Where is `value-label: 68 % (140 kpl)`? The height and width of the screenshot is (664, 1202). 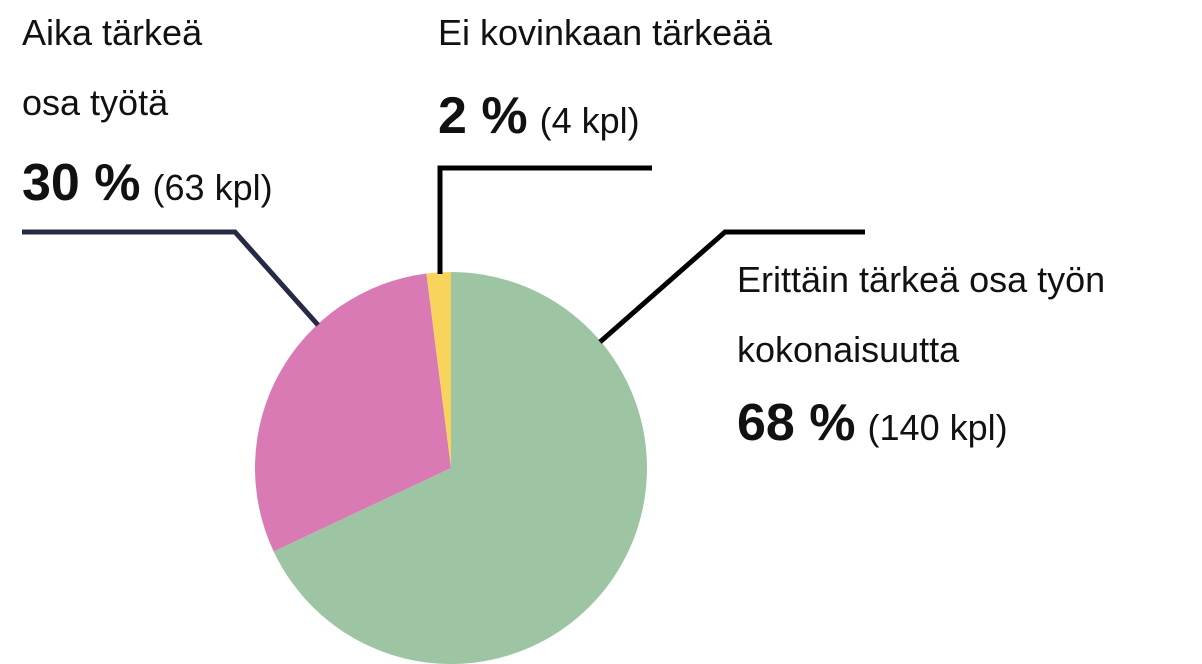 value-label: 68 % (140 kpl) is located at coordinates (872, 423).